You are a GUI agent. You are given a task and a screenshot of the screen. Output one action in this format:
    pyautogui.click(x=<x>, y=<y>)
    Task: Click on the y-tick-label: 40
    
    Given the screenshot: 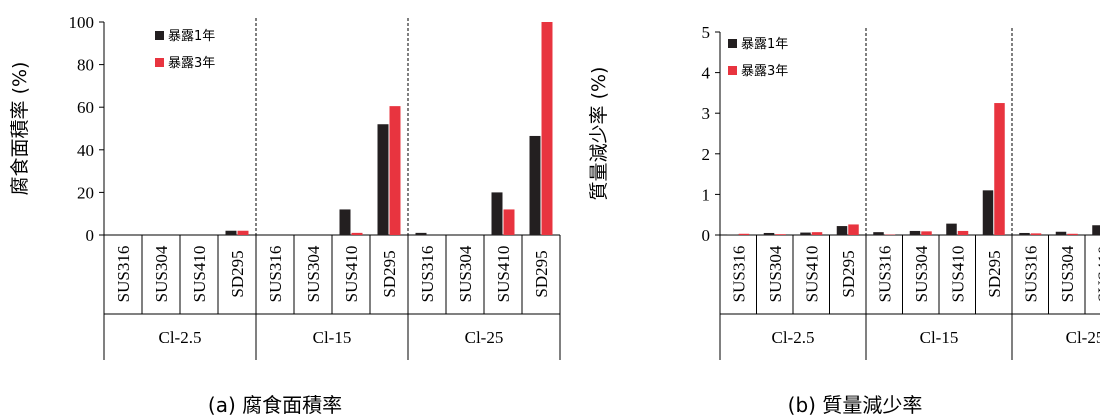 What is the action you would take?
    pyautogui.click(x=85, y=150)
    